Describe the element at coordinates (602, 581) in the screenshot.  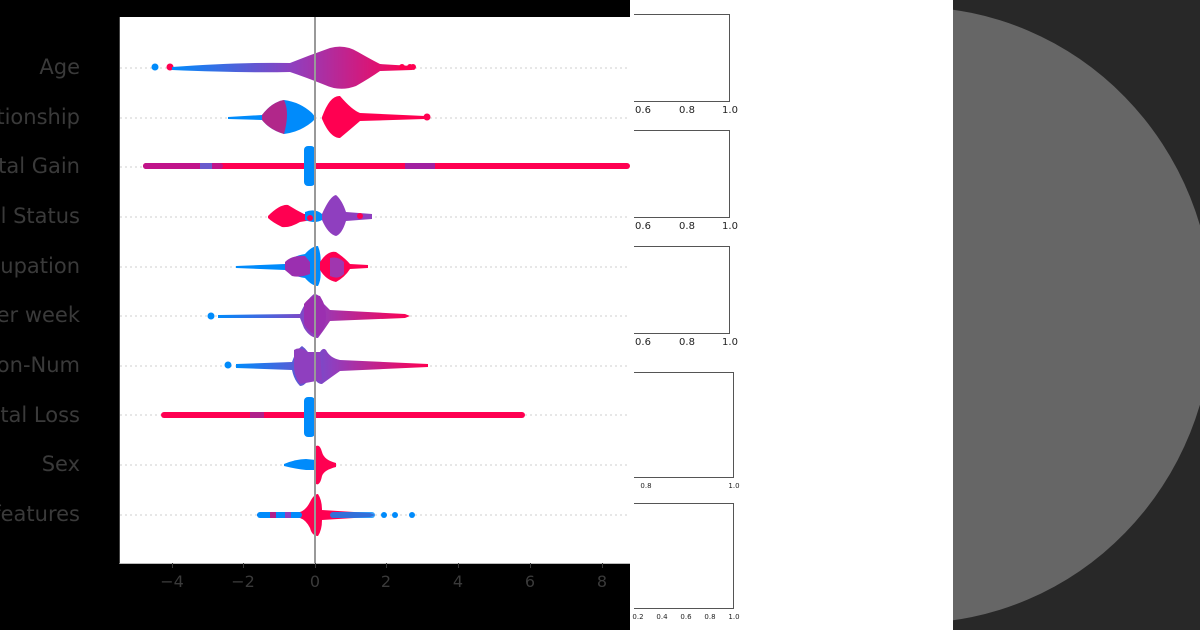
I see `xtick-label: 8` at that location.